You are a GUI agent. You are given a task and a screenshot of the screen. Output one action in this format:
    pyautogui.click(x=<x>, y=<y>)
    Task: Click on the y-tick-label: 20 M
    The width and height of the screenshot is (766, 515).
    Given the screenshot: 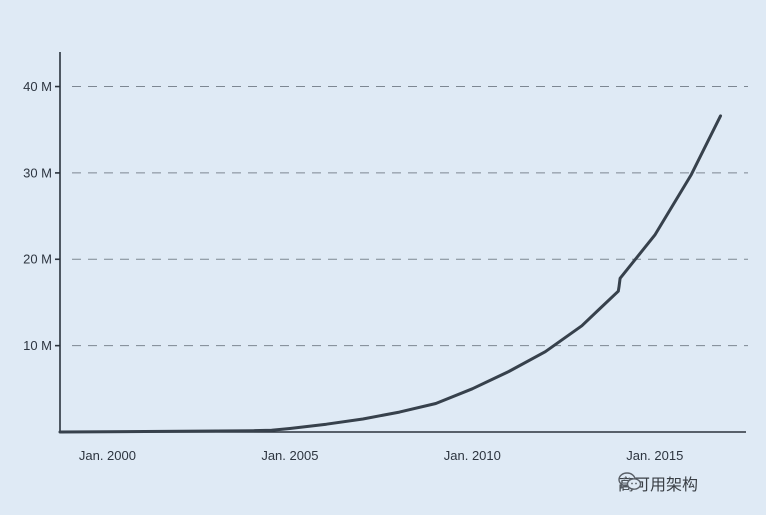 What is the action you would take?
    pyautogui.click(x=37, y=259)
    